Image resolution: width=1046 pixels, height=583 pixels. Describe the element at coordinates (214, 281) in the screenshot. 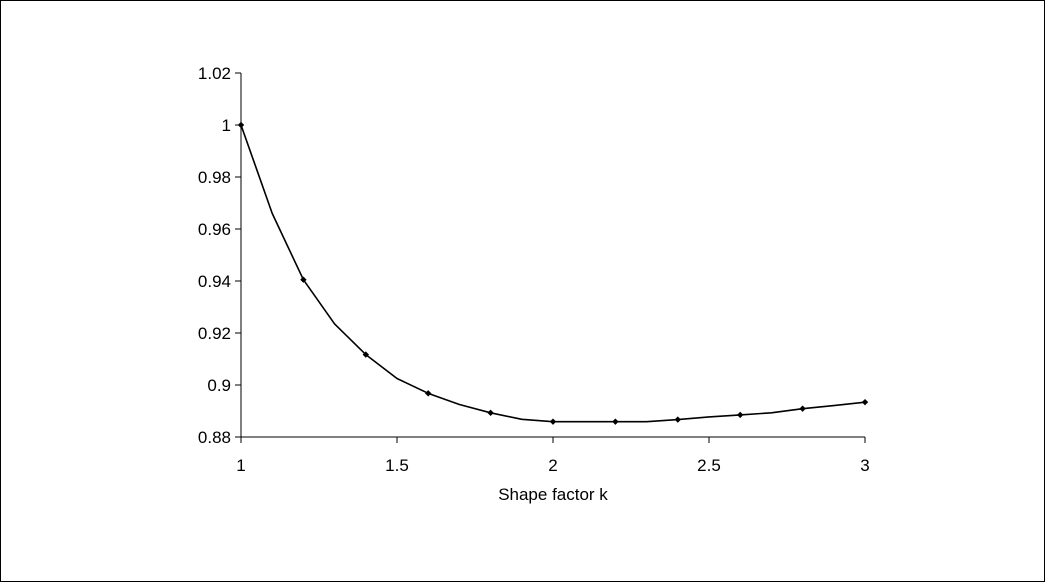

I see `y-tick-label: 0.94` at that location.